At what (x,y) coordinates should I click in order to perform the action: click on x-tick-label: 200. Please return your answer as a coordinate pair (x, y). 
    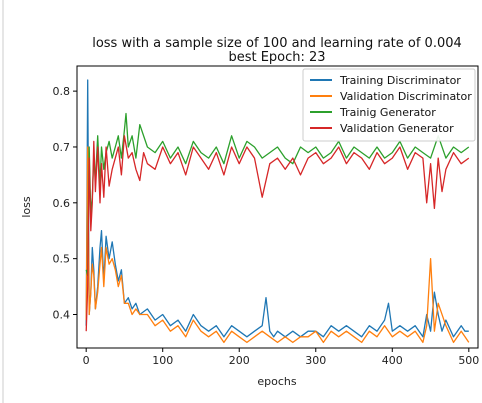
    Looking at the image, I should click on (239, 360).